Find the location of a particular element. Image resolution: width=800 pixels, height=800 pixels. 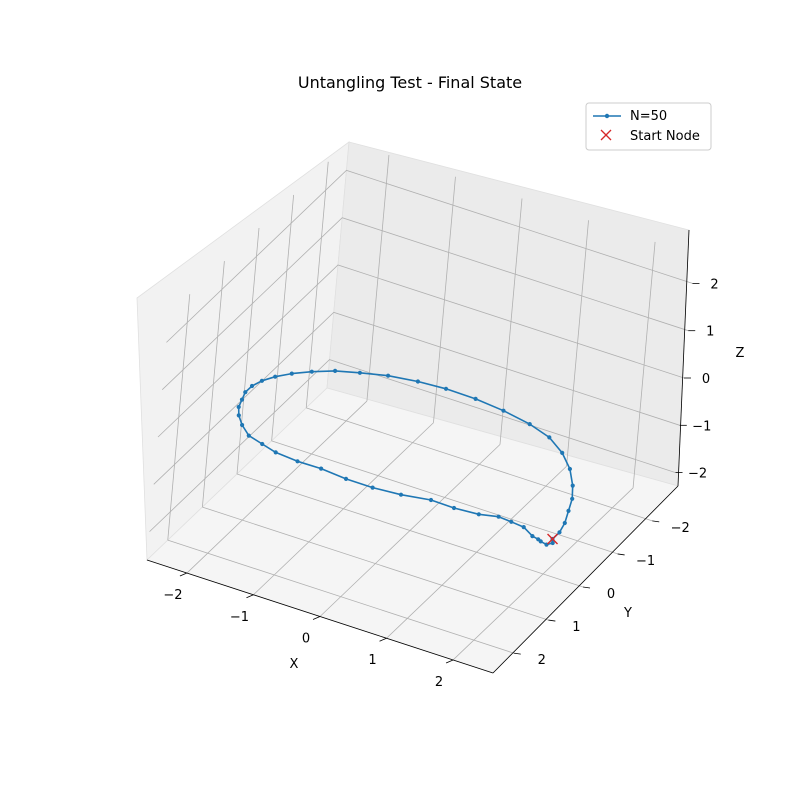

z-tick-label: −2 is located at coordinates (697, 474).